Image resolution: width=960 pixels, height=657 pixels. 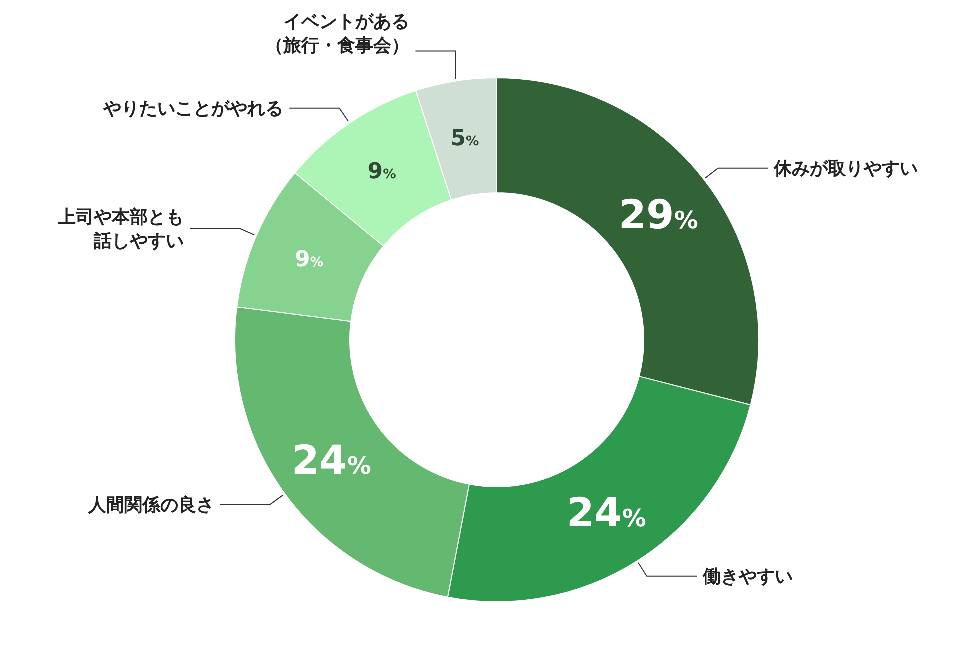 I want to click on slice-label: 働きやすい, so click(x=748, y=577).